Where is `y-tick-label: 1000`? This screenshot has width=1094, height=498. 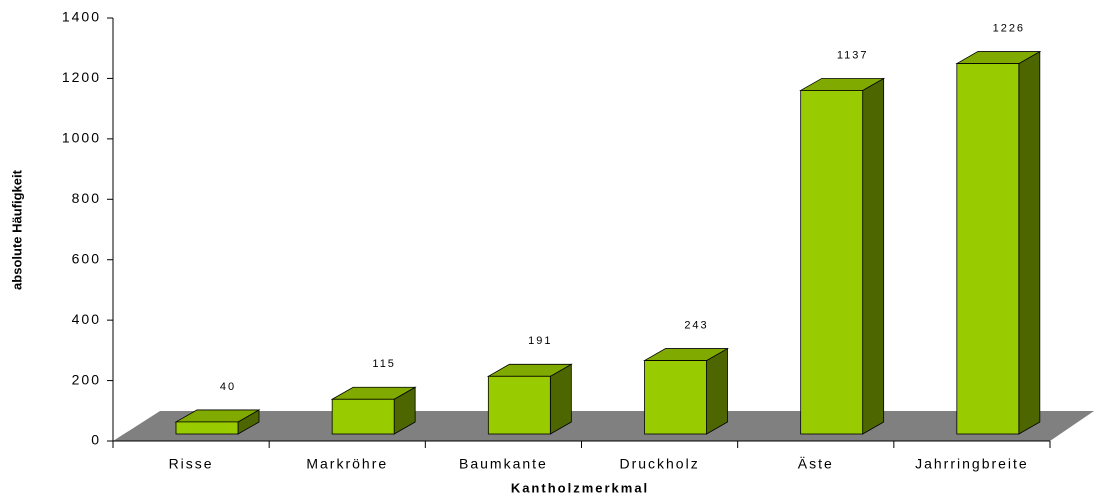
y-tick-label: 1000 is located at coordinates (81, 138).